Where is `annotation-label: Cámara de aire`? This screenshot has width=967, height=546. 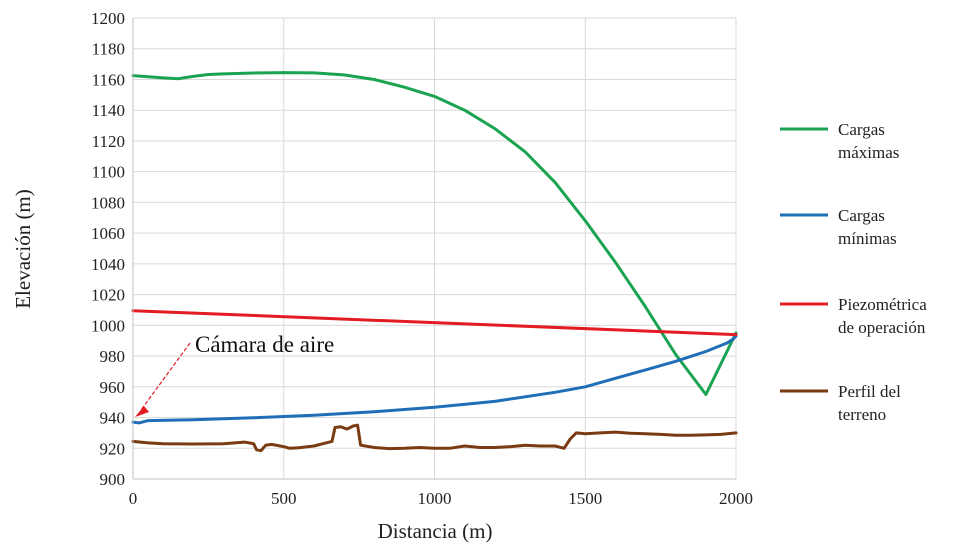 annotation-label: Cámara de aire is located at coordinates (264, 344).